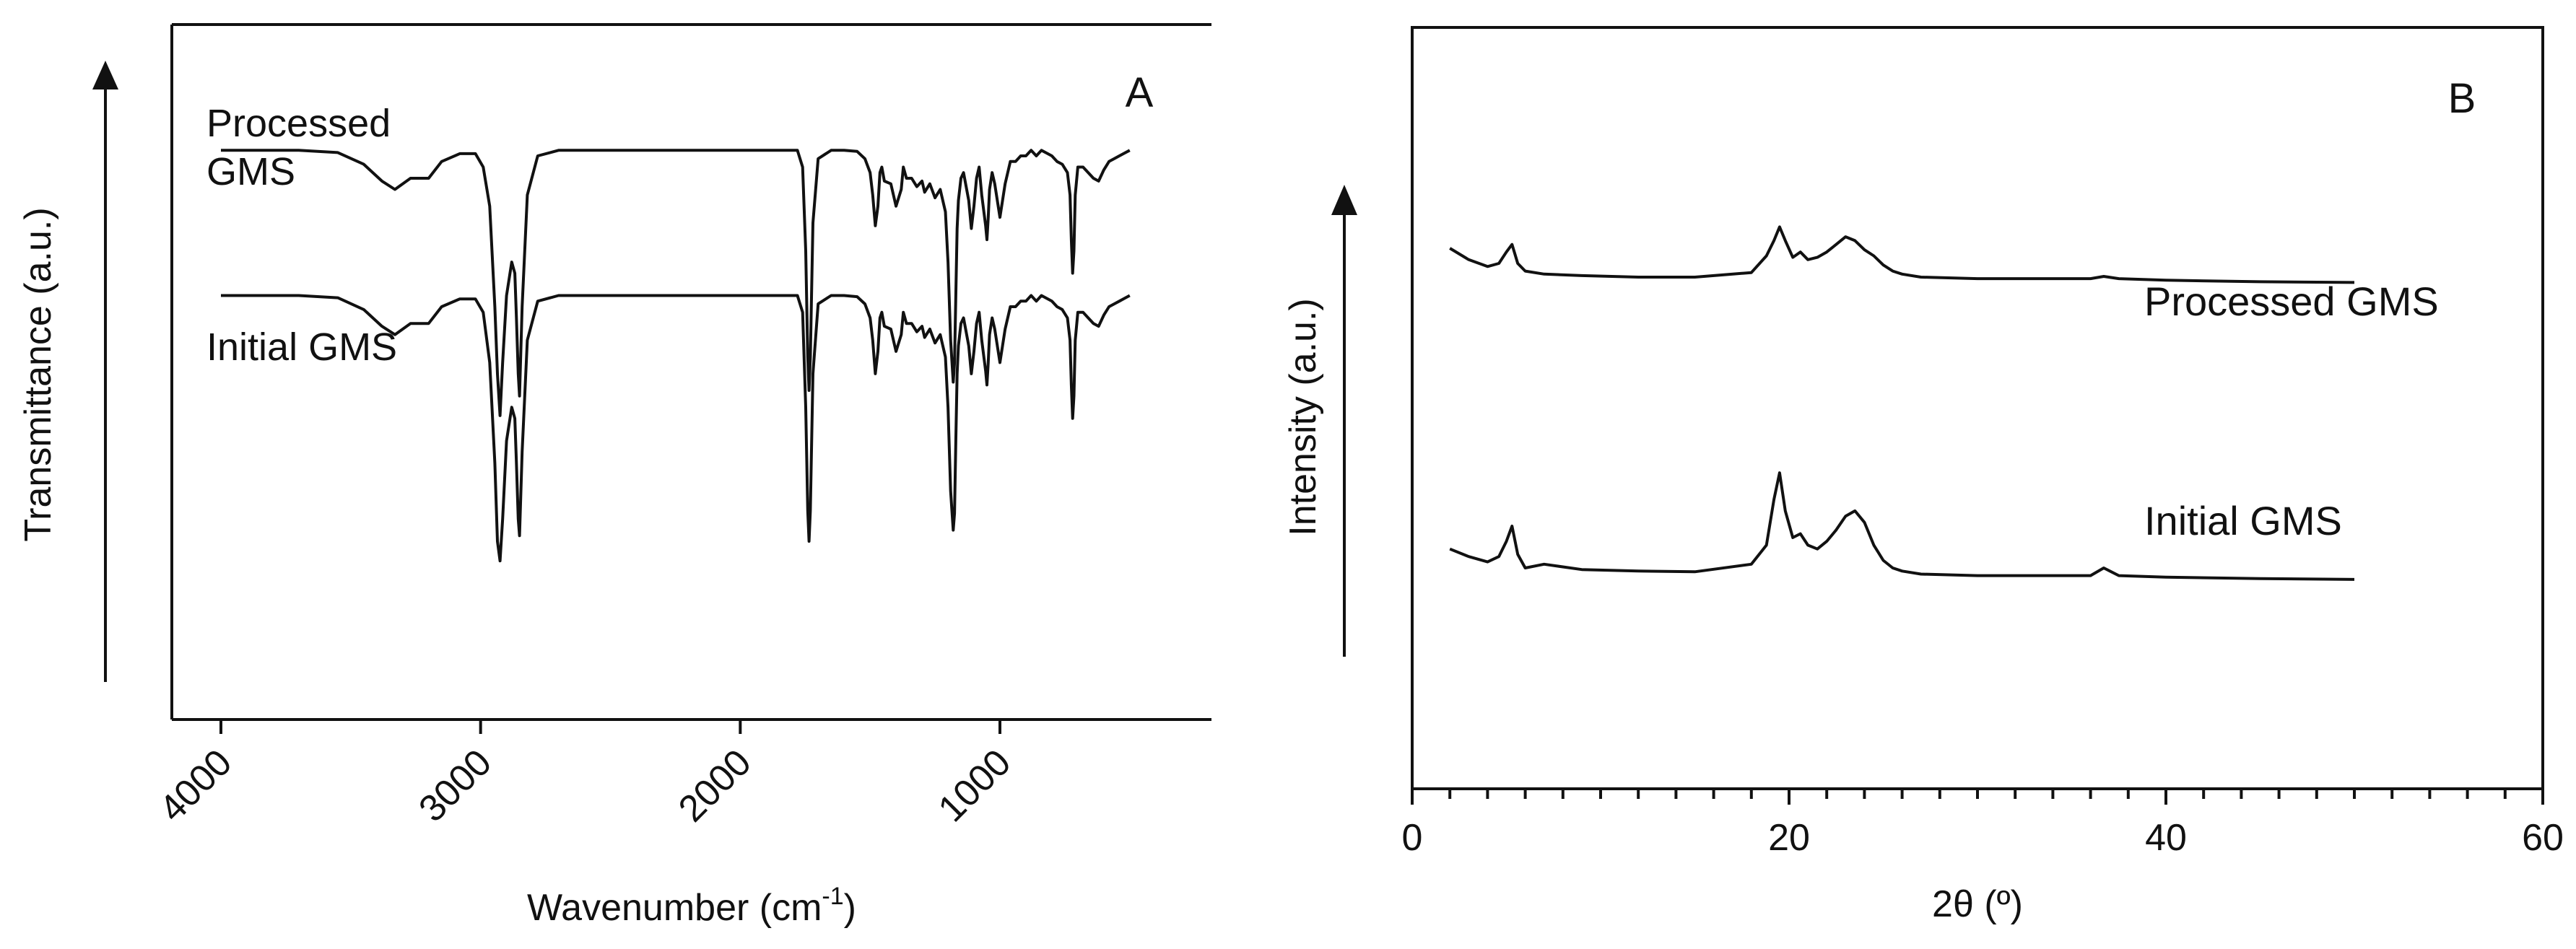 The height and width of the screenshot is (949, 2576). I want to click on ftir-series-line-processed, so click(676, 283).